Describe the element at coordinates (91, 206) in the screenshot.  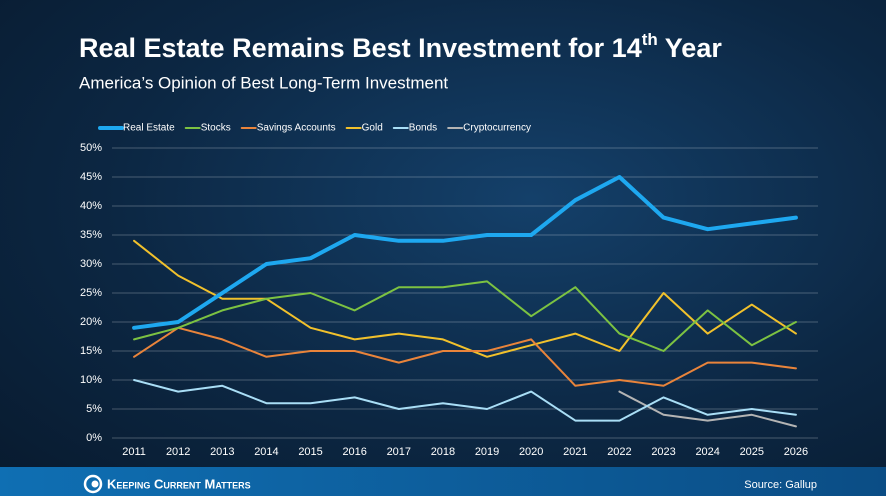
I see `y-tick-label: 40%` at that location.